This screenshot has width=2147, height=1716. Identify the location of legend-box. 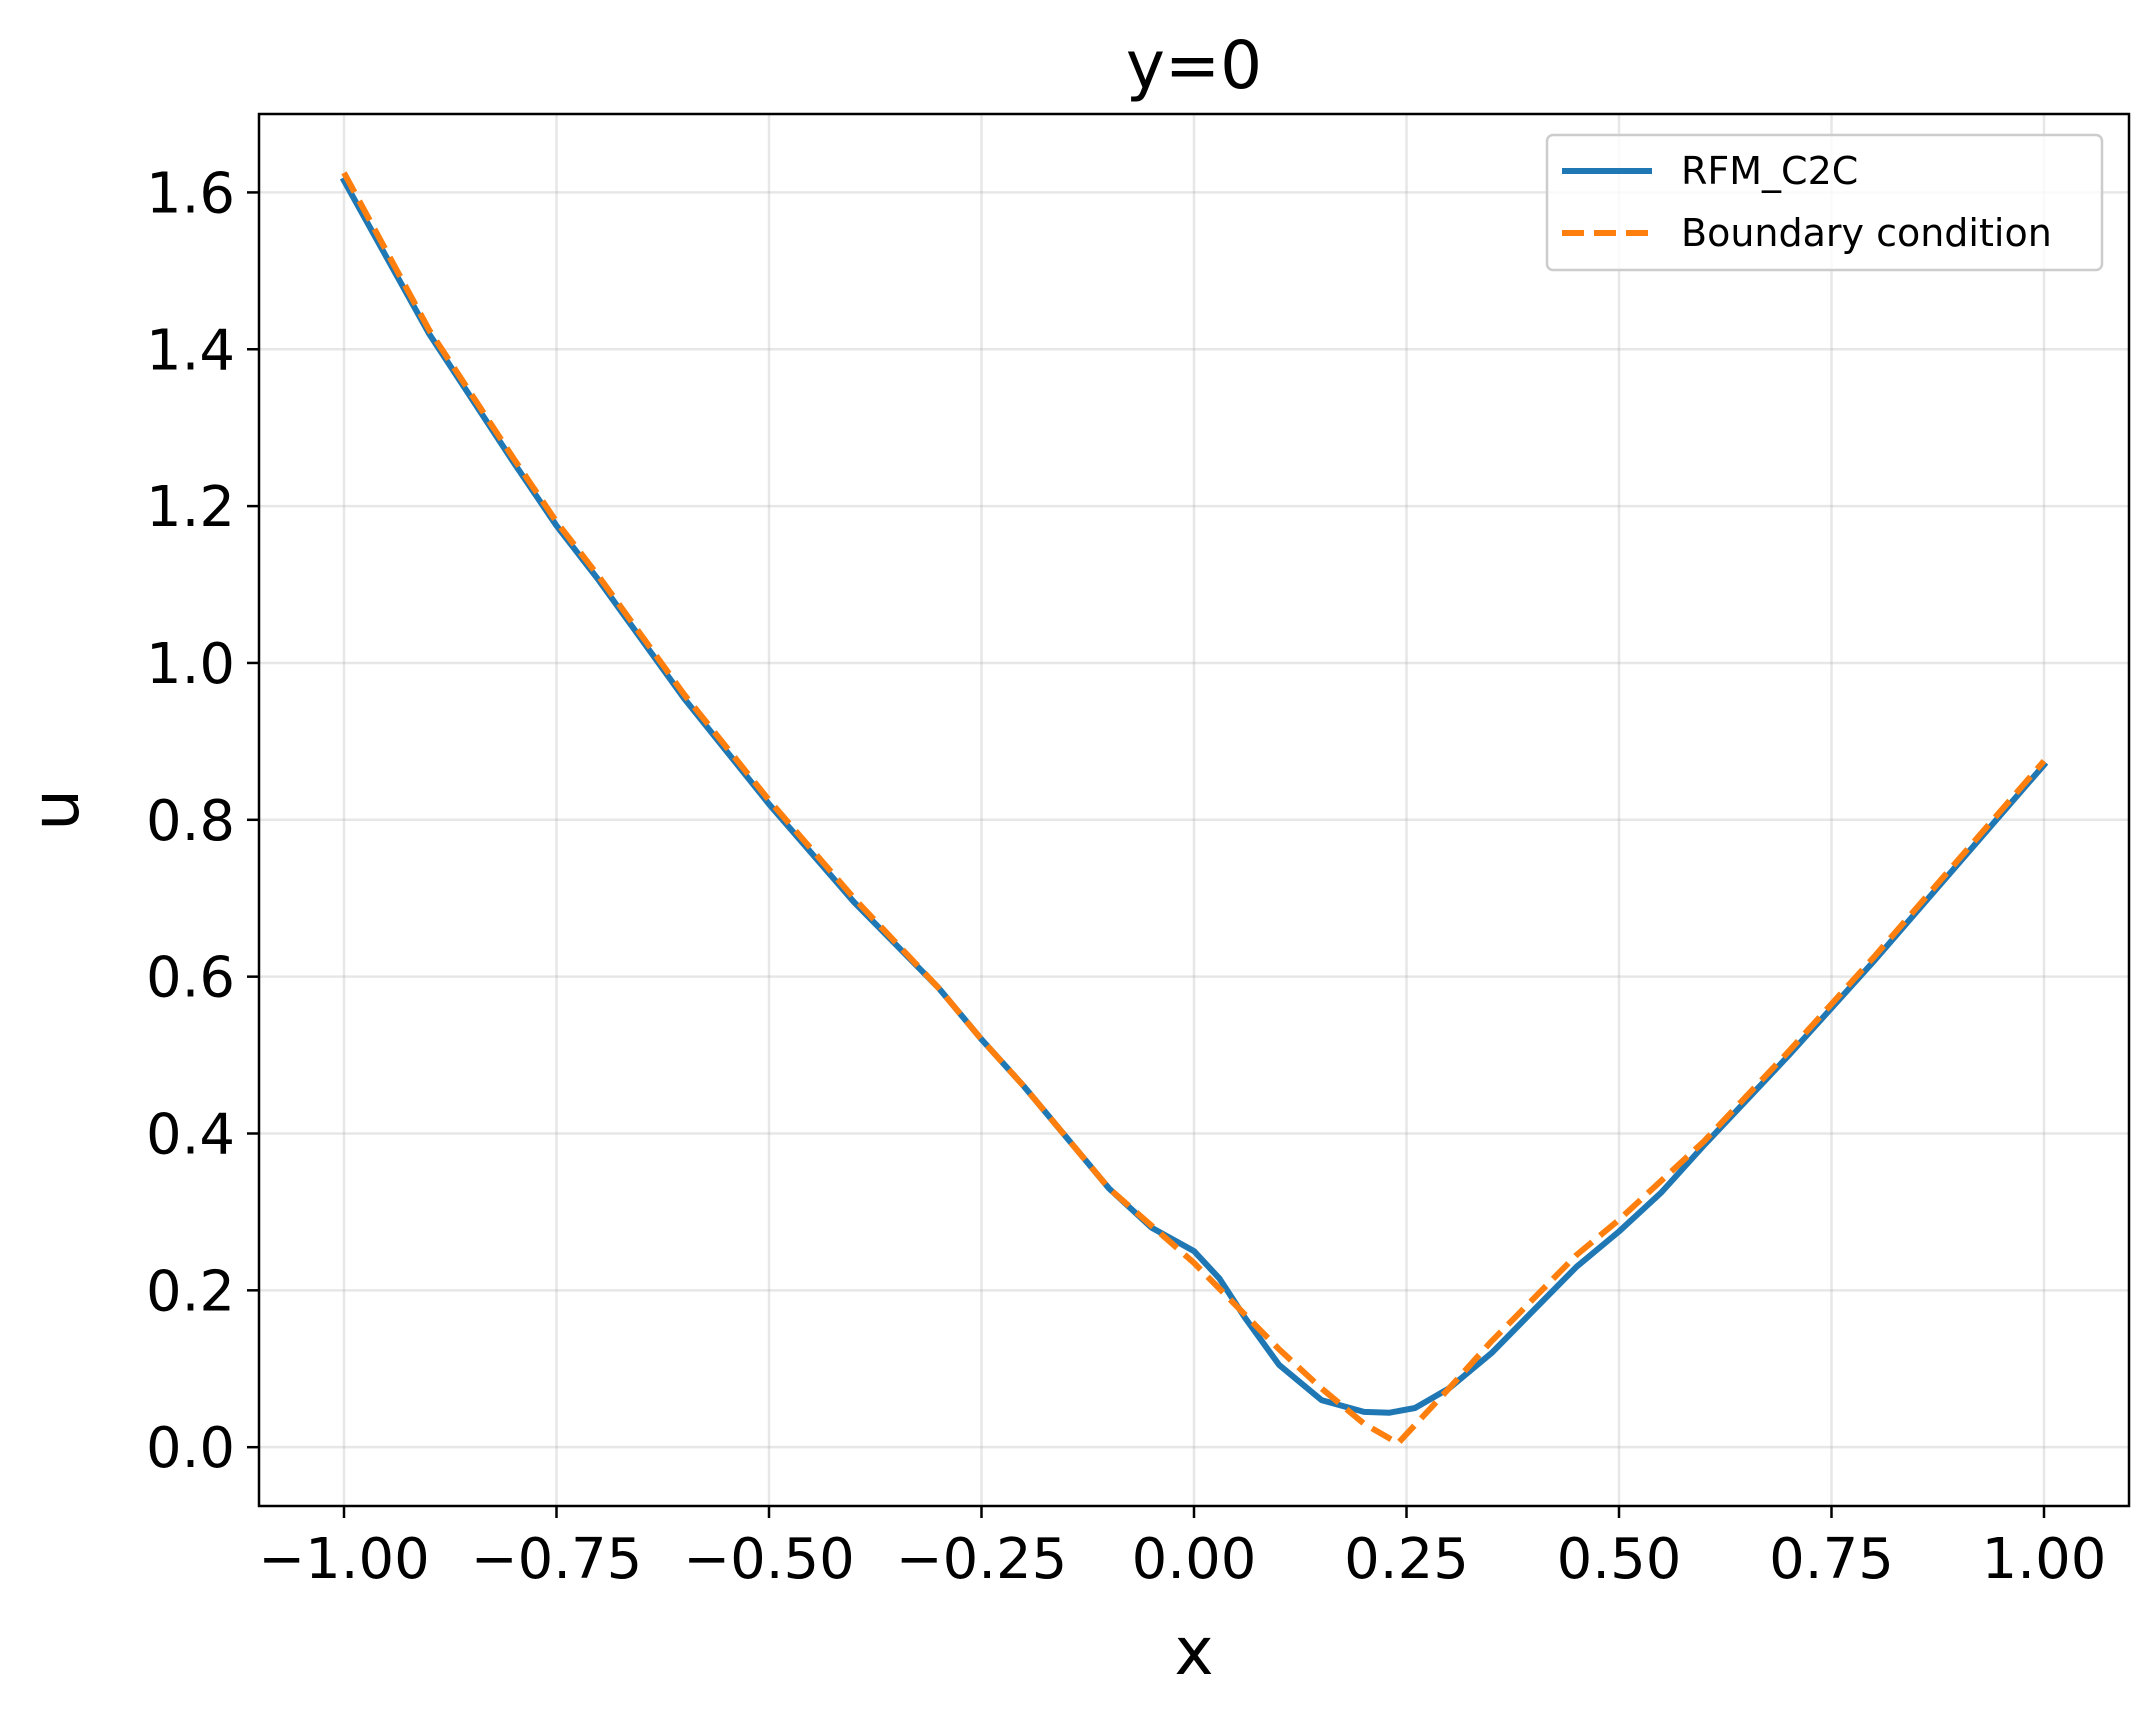
(1824, 202).